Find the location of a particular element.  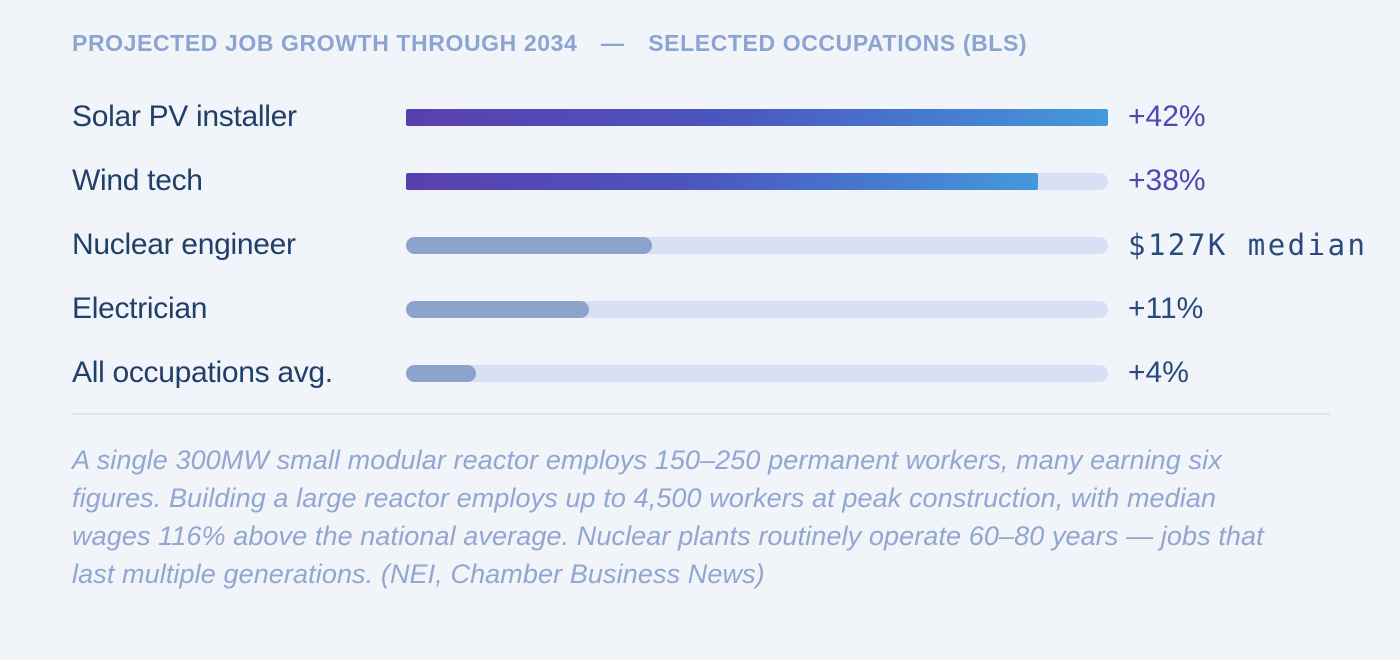

chart-row: Solar PV installer +42% is located at coordinates (736, 117).